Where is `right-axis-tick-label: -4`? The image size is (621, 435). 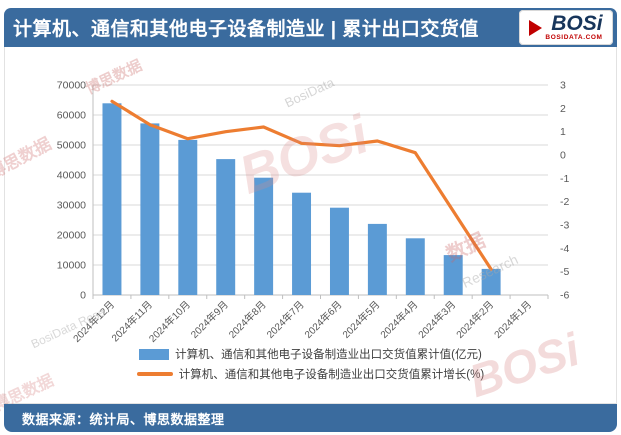 right-axis-tick-label: -4 is located at coordinates (564, 249).